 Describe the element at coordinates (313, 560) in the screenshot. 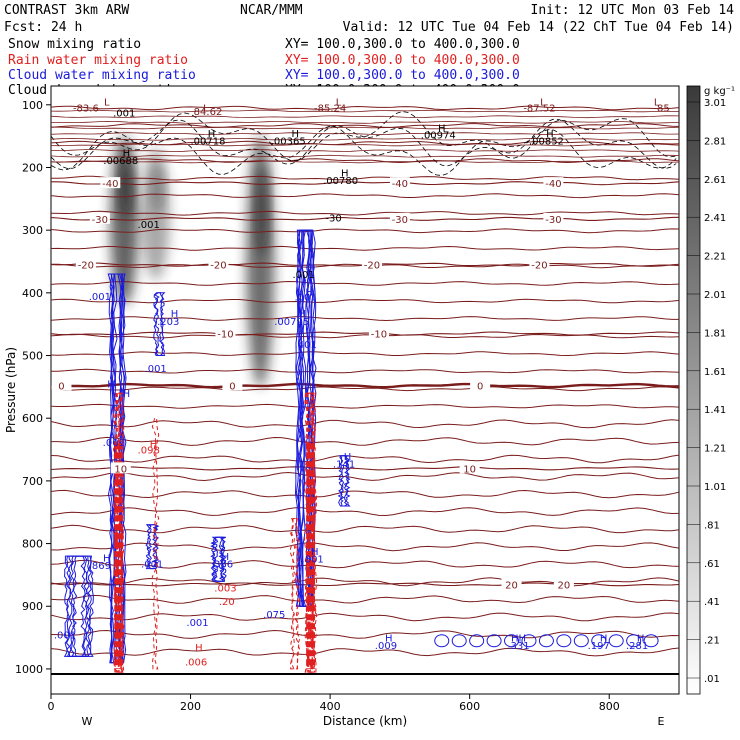

I see `extrema-annotation: .801` at that location.